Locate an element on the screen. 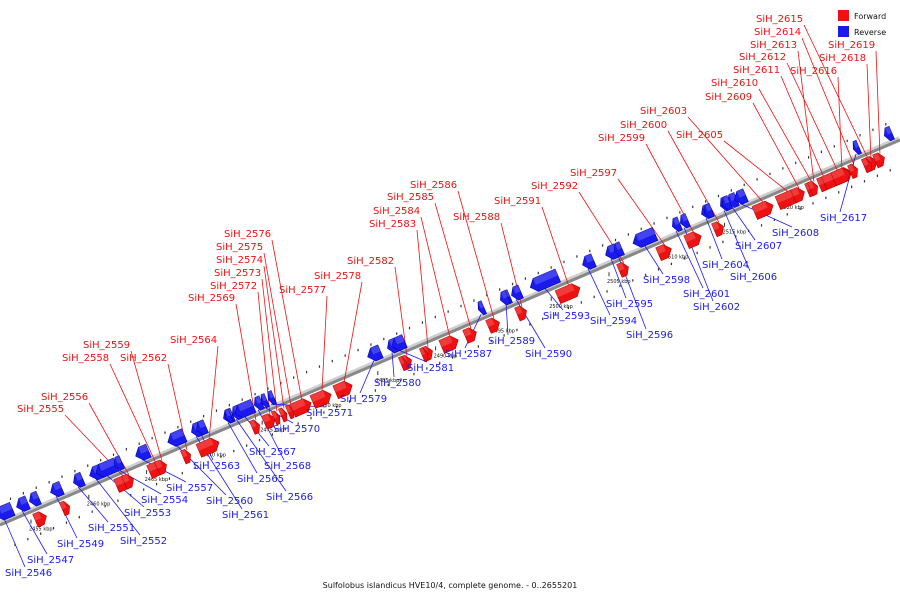 This screenshot has height=600, width=900. gene-label-sih-2552: SiH_2552 is located at coordinates (143, 541).